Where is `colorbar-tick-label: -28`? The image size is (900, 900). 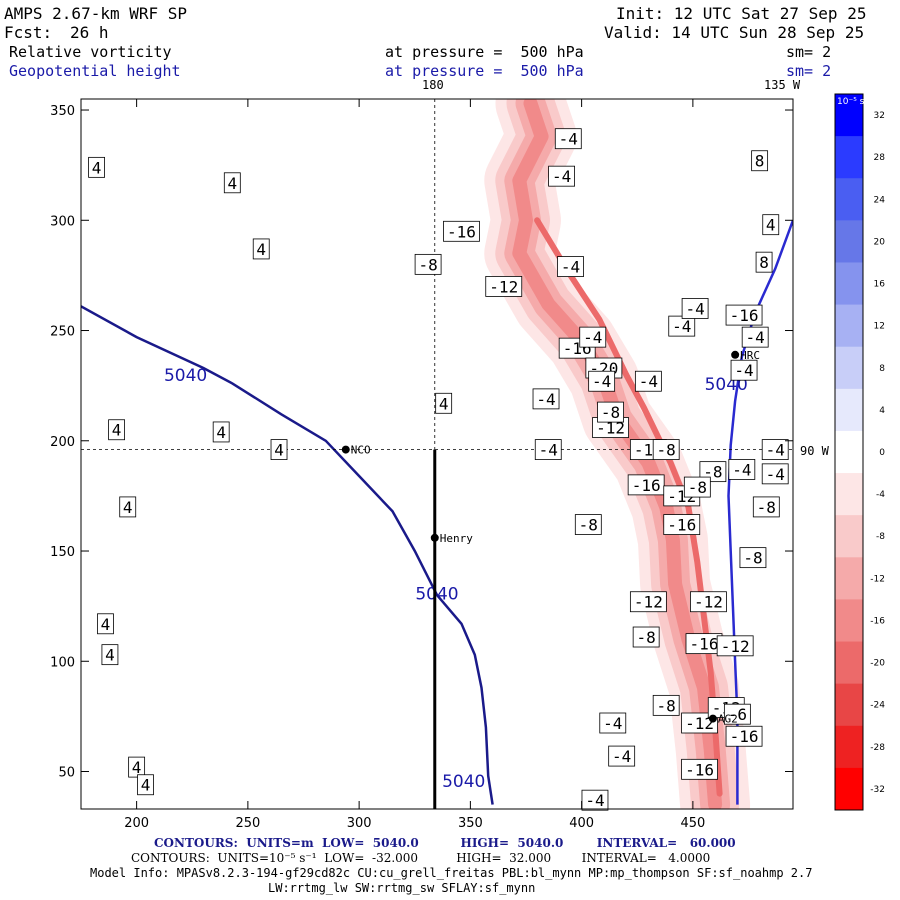 colorbar-tick-label: -28 is located at coordinates (877, 748).